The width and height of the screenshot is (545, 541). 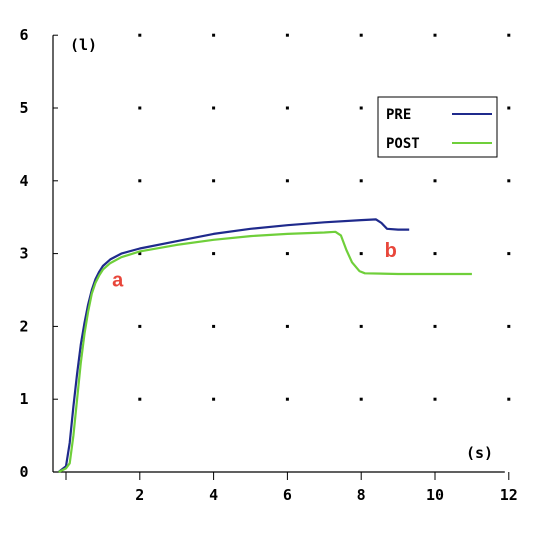 I want to click on y-tick-label: 5, so click(x=23, y=108).